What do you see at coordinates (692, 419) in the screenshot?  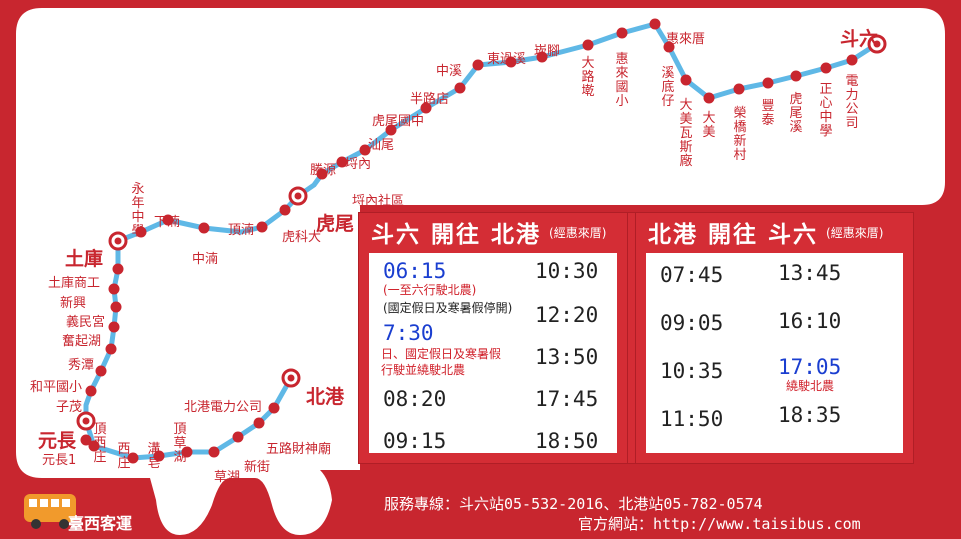 I see `time-cell: 11:50` at bounding box center [692, 419].